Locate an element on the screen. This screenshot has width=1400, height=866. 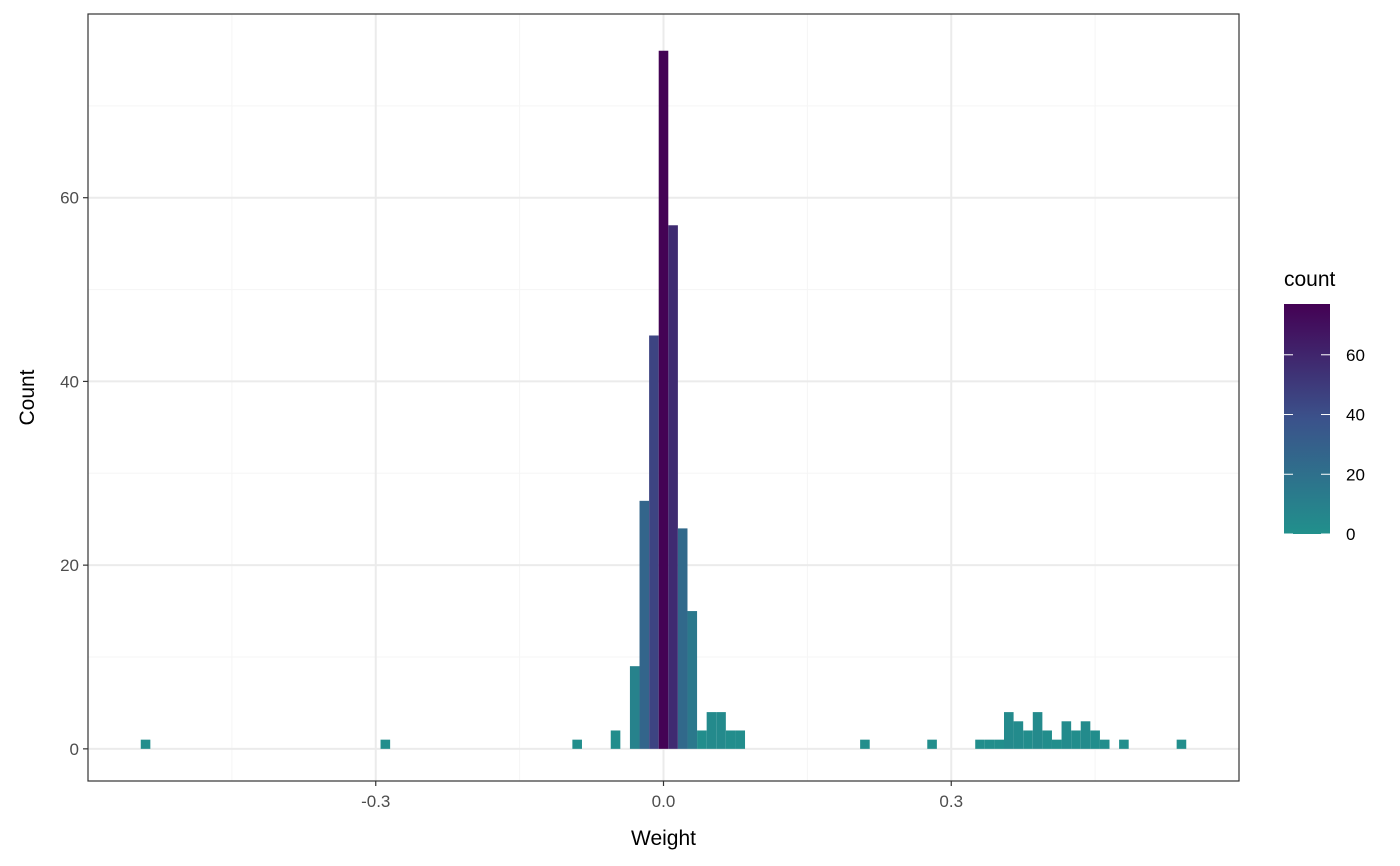
x-tick-label: -0.3 is located at coordinates (375, 801).